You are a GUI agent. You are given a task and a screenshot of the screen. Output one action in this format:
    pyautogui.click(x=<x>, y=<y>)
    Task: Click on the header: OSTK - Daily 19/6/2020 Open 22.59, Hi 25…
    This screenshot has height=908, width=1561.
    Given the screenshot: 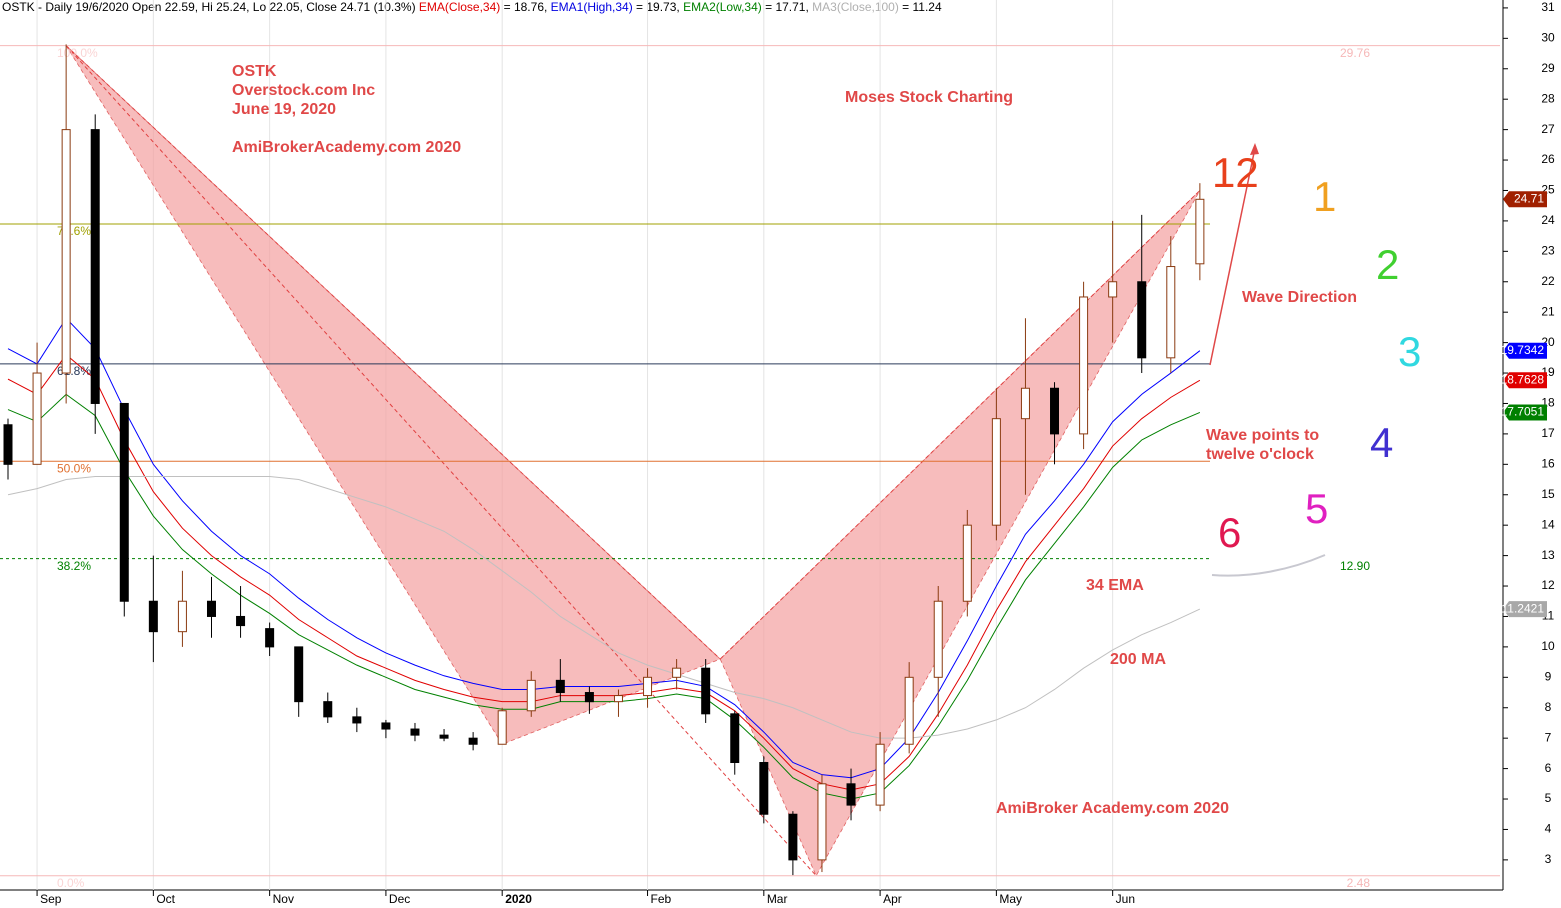 What is the action you would take?
    pyautogui.click(x=472, y=7)
    